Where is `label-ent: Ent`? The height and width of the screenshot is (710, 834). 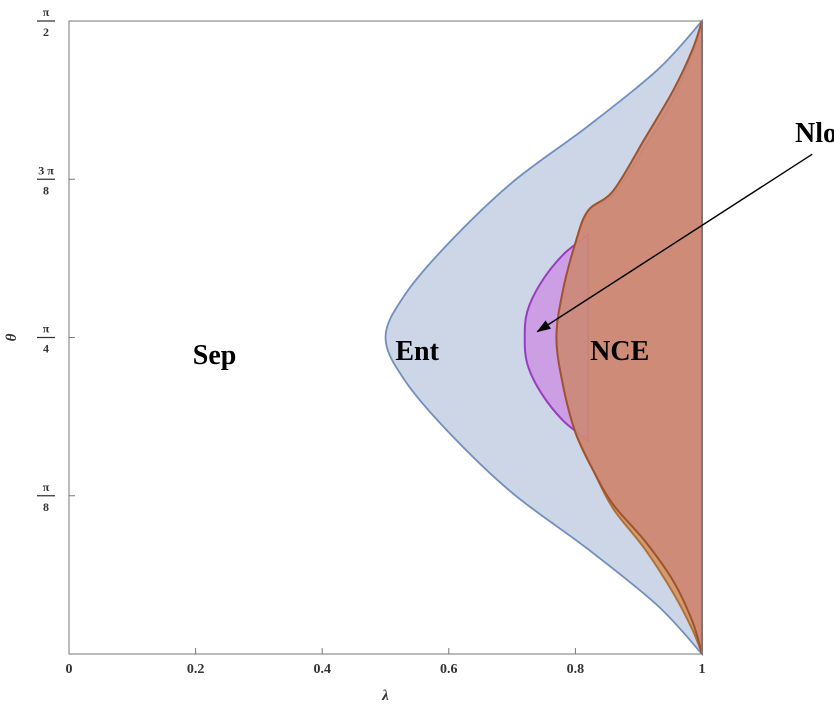 label-ent: Ent is located at coordinates (417, 351).